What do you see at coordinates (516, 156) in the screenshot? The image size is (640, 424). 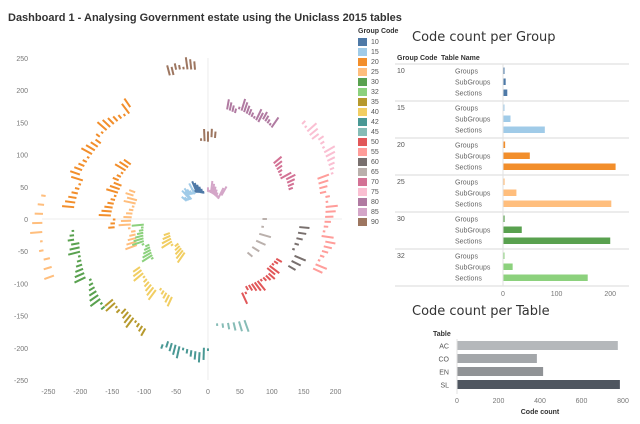 I see `bar-group-20-subgroups` at bounding box center [516, 156].